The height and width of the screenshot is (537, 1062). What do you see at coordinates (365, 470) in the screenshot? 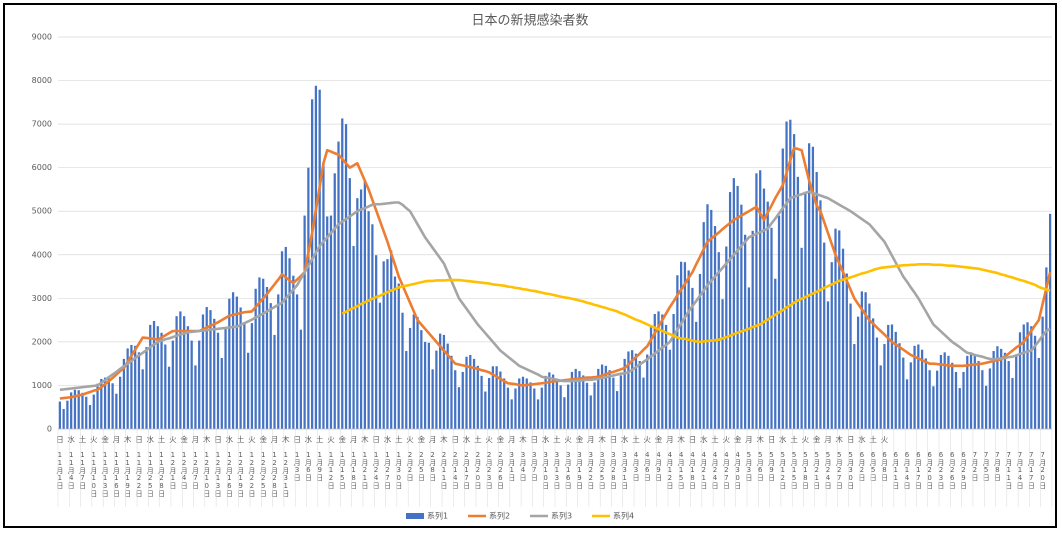
I see `x-tick-label: 1月21日` at bounding box center [365, 470].